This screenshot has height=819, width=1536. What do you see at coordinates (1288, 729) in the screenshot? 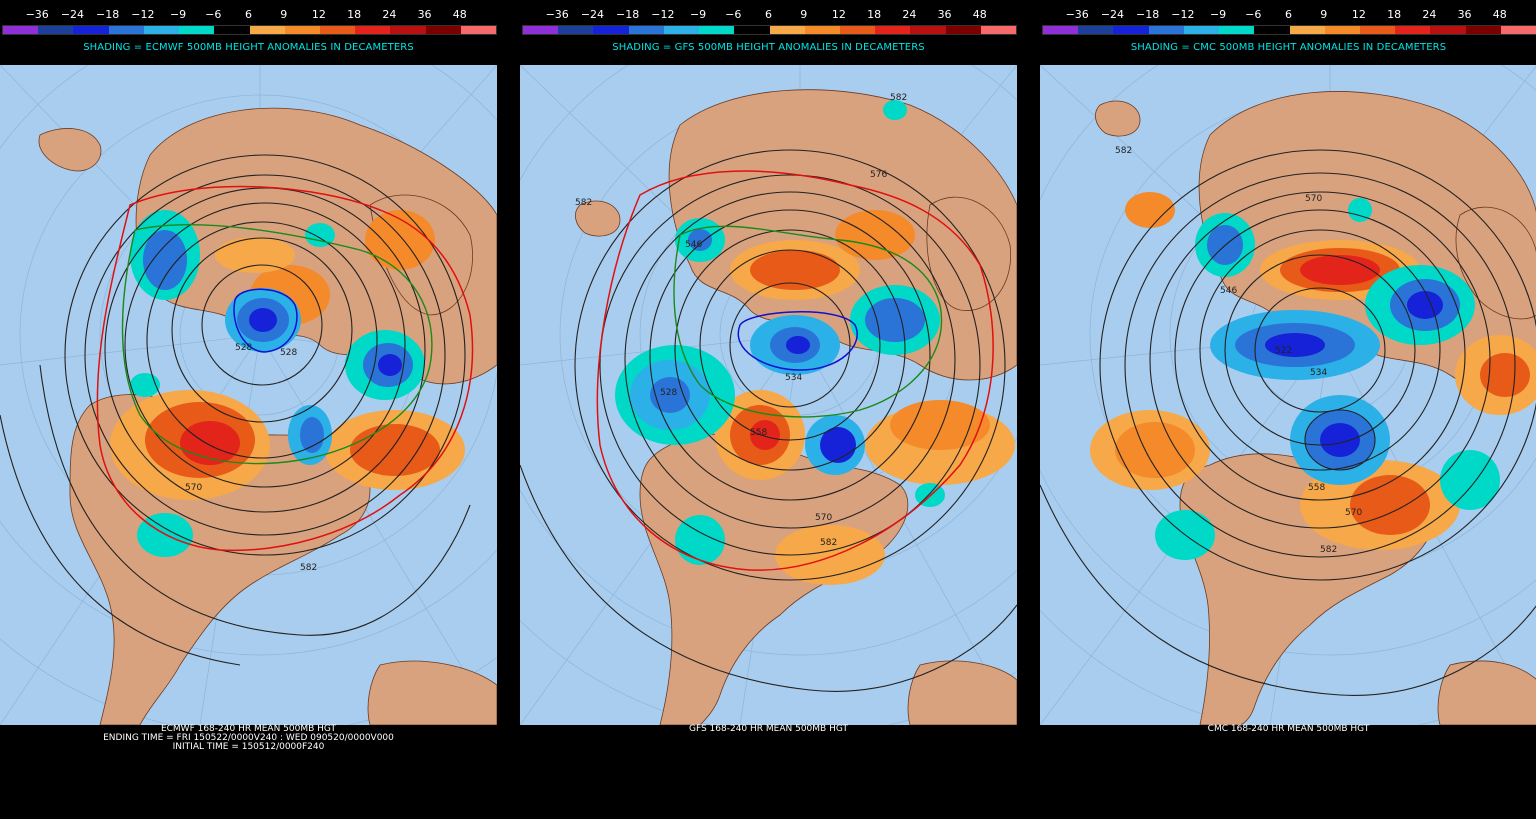
I see `footer-line: CMC 168-240 HR MEAN 500MB HGT` at bounding box center [1288, 729].